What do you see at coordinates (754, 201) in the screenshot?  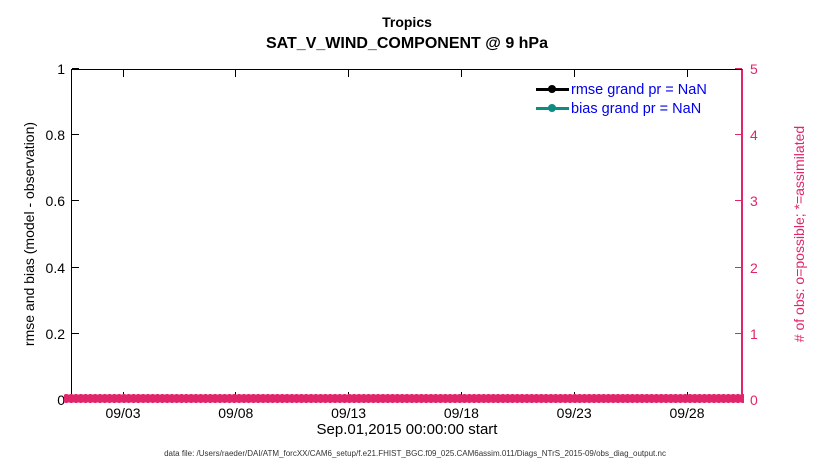 I see `y-right-tick-label: 3` at bounding box center [754, 201].